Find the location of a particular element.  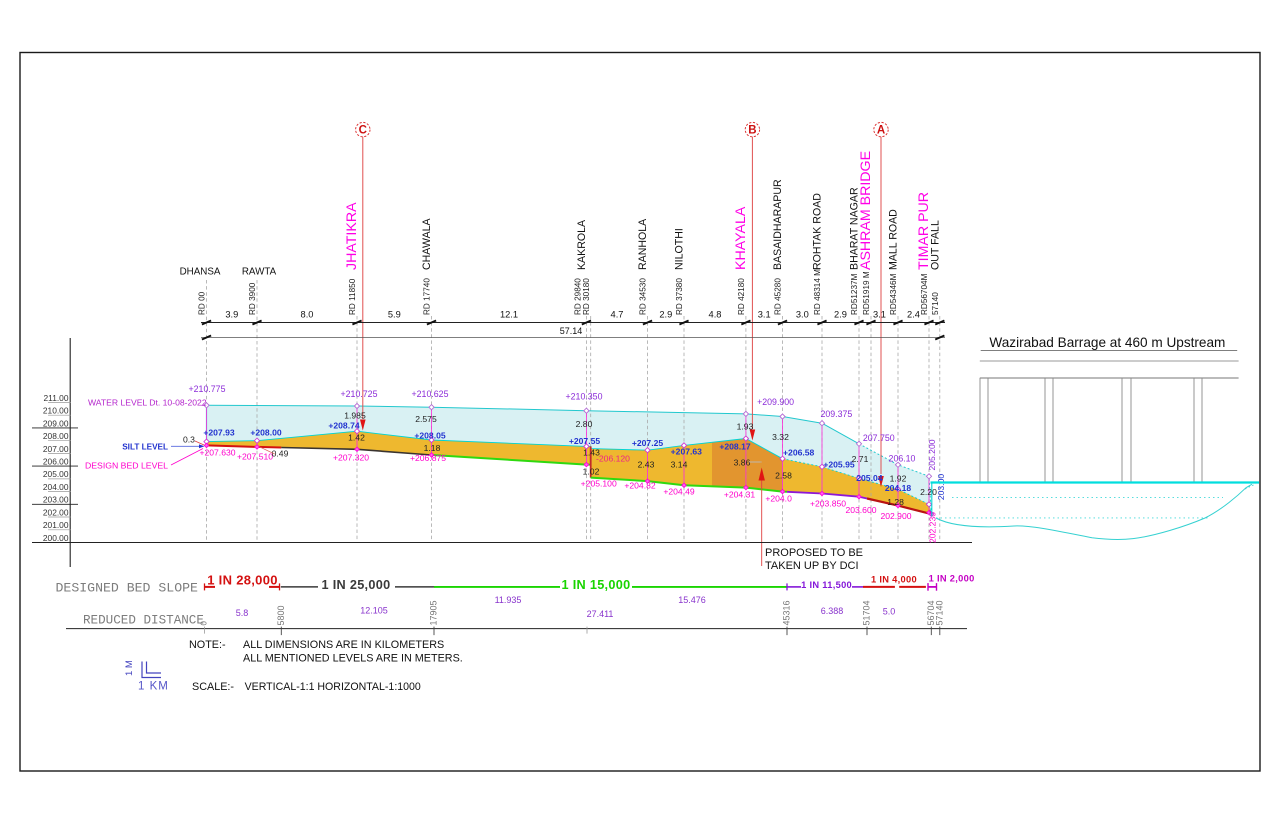

svg-text: C is located at coordinates (363, 131).